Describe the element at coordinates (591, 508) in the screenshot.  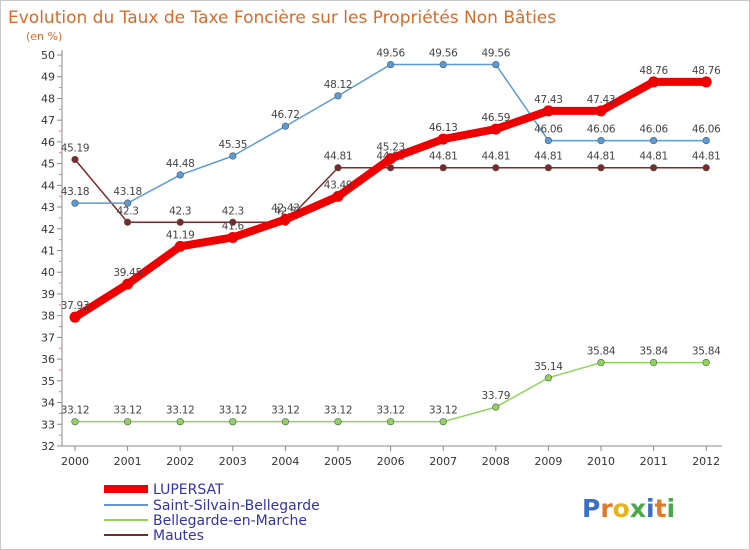
I see `logo-letter: P` at that location.